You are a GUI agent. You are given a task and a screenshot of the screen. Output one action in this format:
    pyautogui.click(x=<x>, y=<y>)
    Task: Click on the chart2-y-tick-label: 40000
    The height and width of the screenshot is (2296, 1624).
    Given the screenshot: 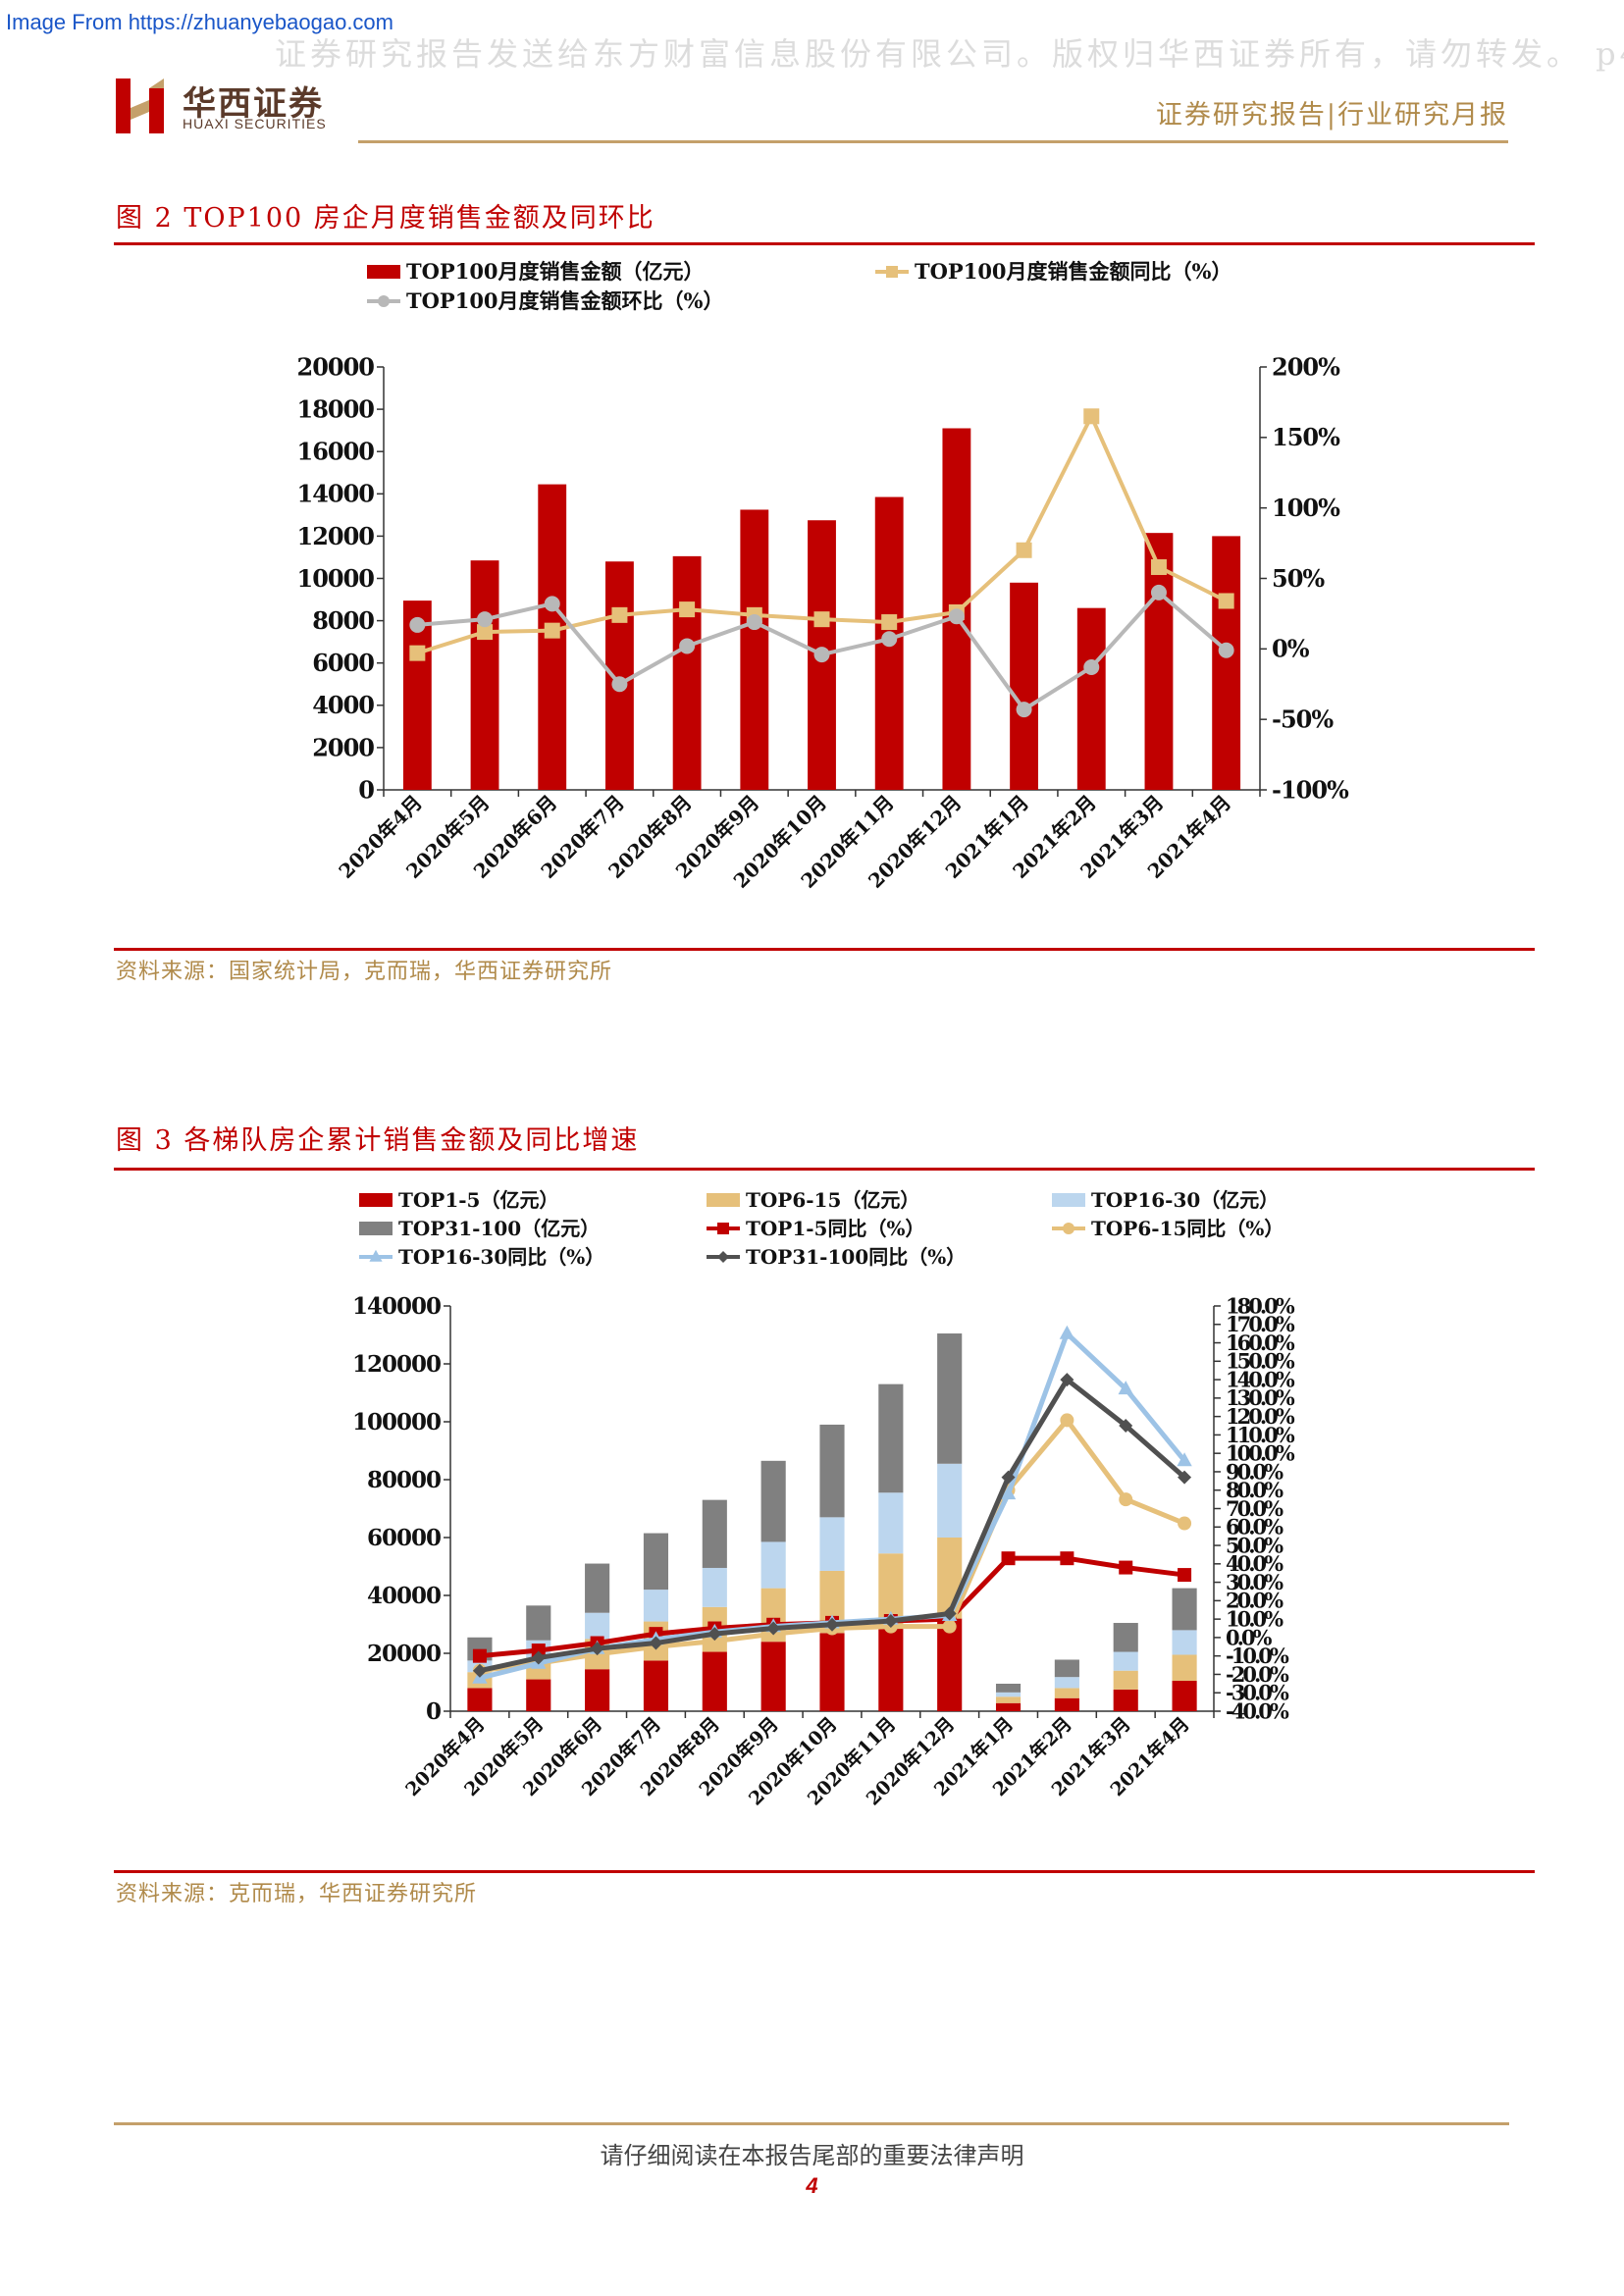 What is the action you would take?
    pyautogui.click(x=404, y=1596)
    